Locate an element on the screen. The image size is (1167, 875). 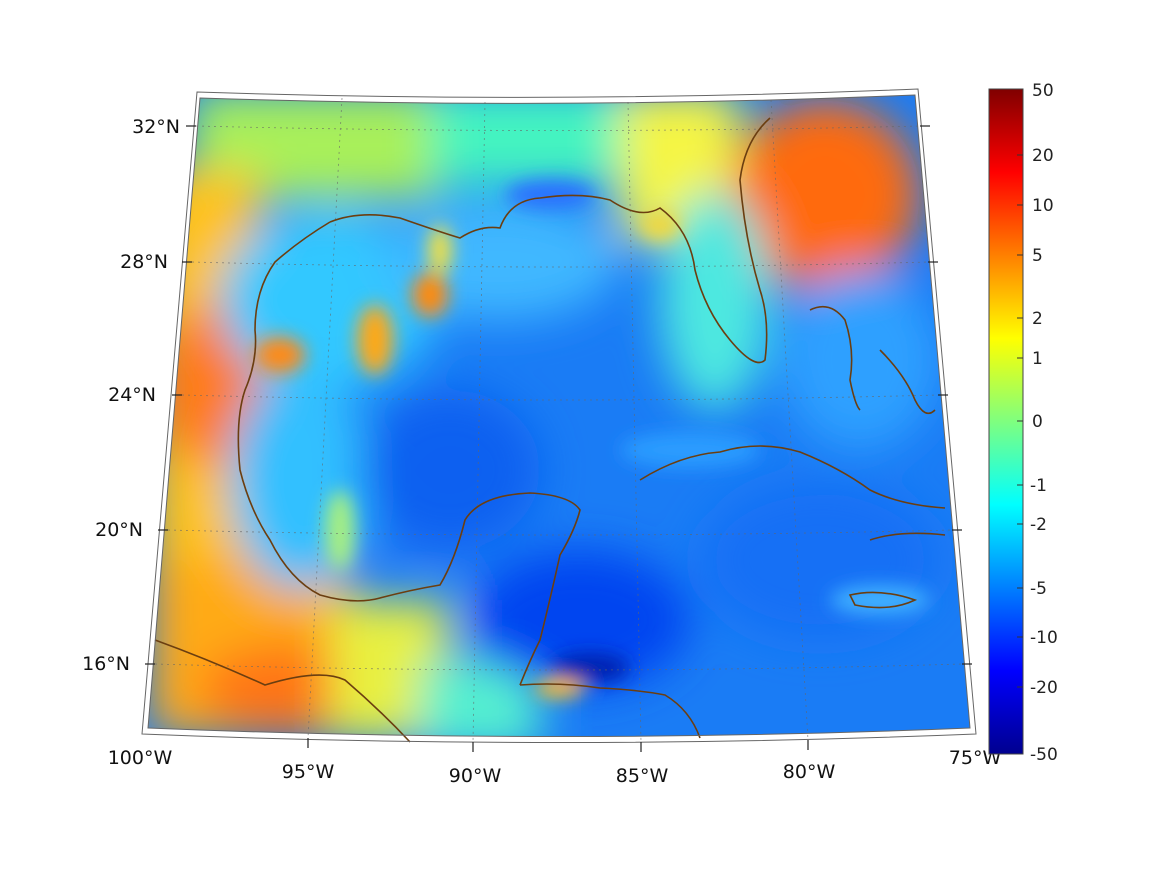
colorbar-label-20: 20 is located at coordinates (1043, 156).